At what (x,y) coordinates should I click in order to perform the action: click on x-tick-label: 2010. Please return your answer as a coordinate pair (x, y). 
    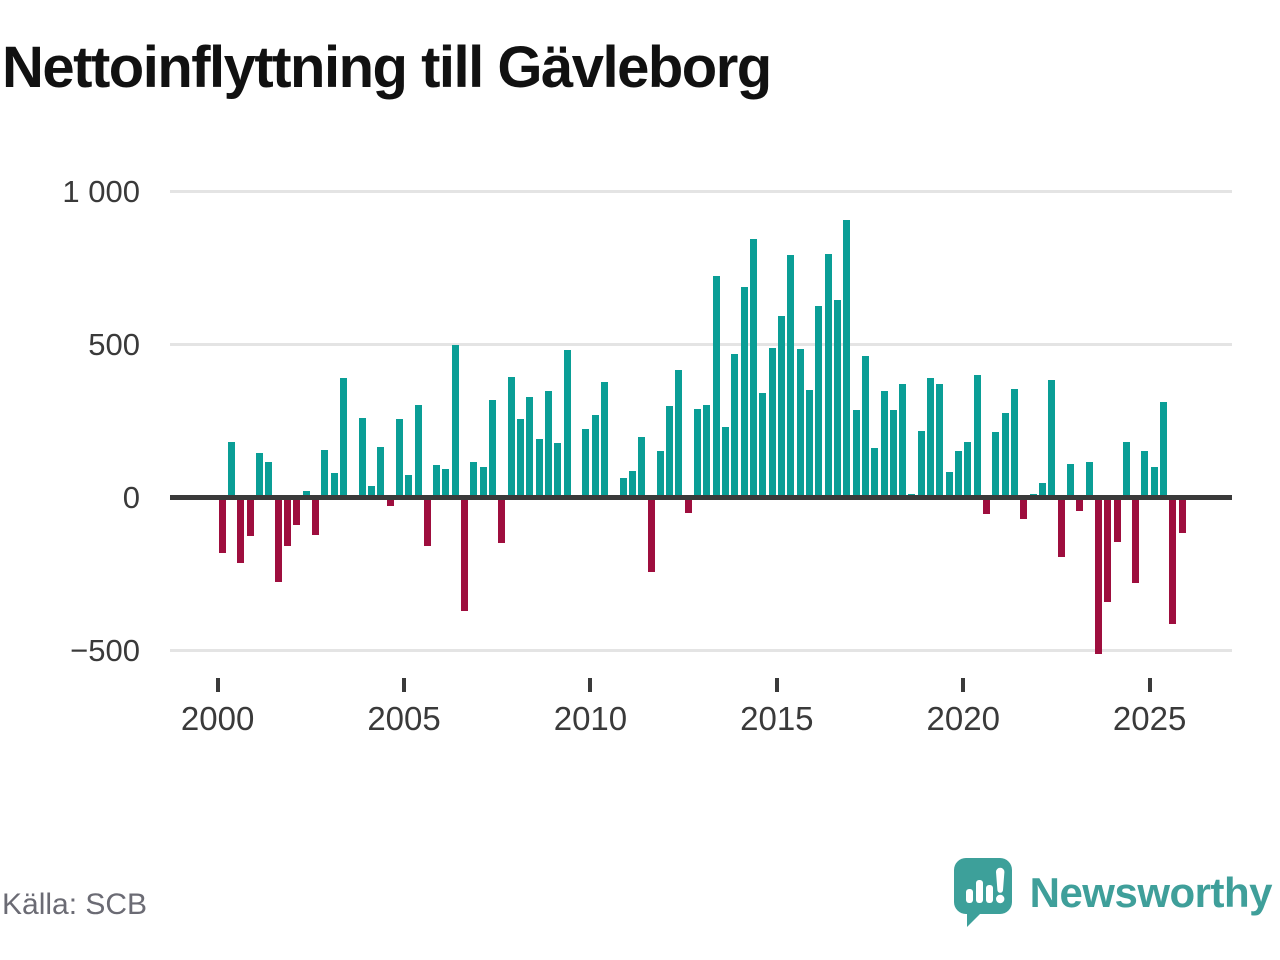
    Looking at the image, I should click on (590, 718).